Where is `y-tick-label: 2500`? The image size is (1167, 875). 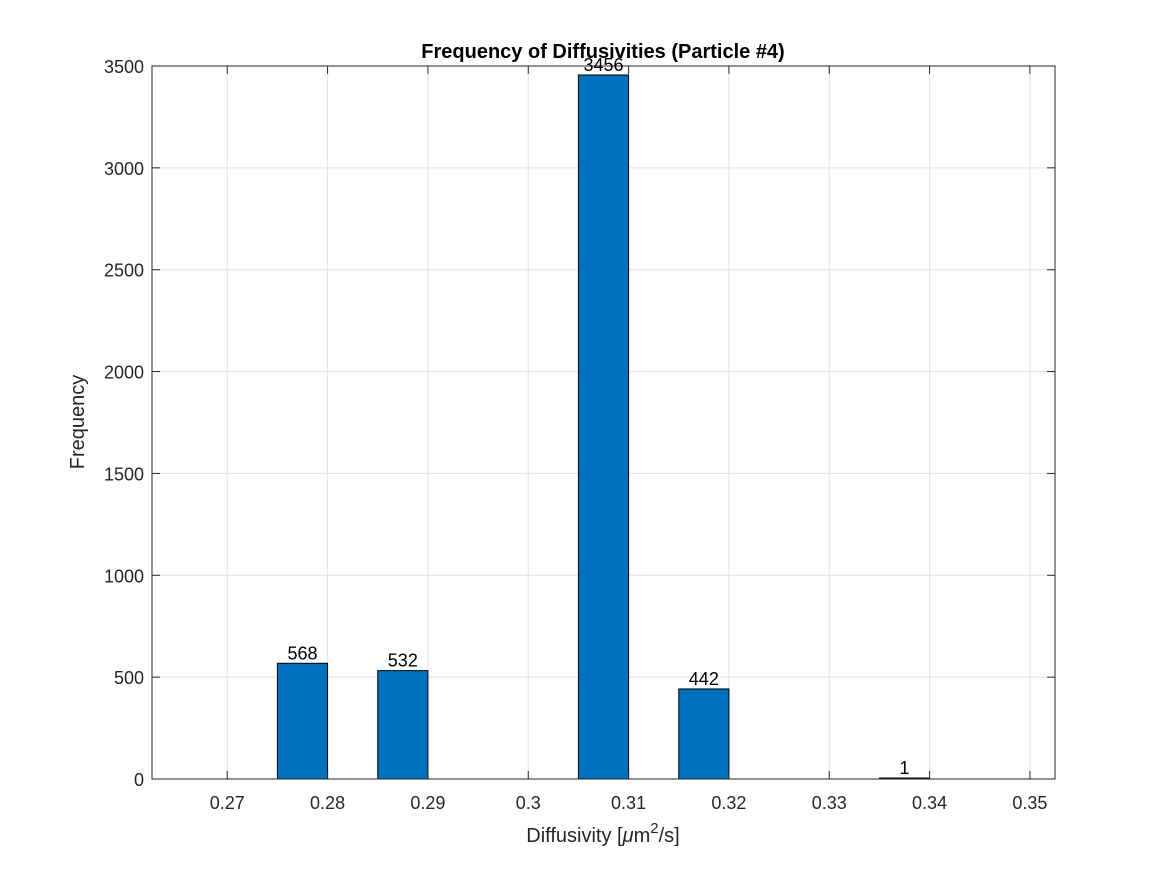
y-tick-label: 2500 is located at coordinates (124, 271).